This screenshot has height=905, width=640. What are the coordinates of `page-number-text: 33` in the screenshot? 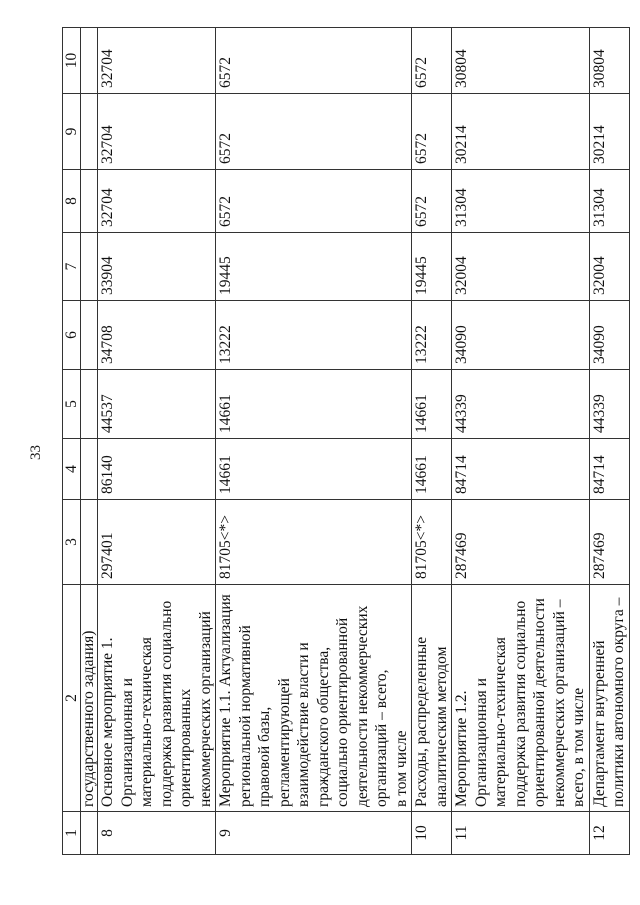 It's located at (36, 452).